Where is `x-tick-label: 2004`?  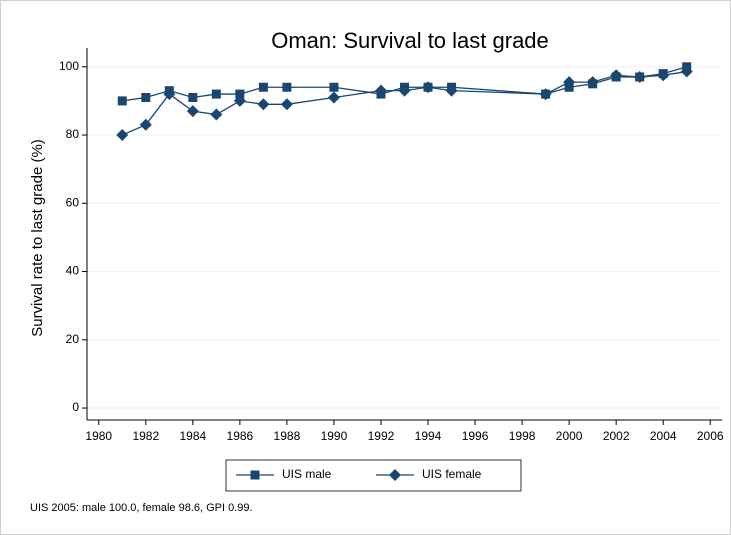
x-tick-label: 2004 is located at coordinates (663, 436).